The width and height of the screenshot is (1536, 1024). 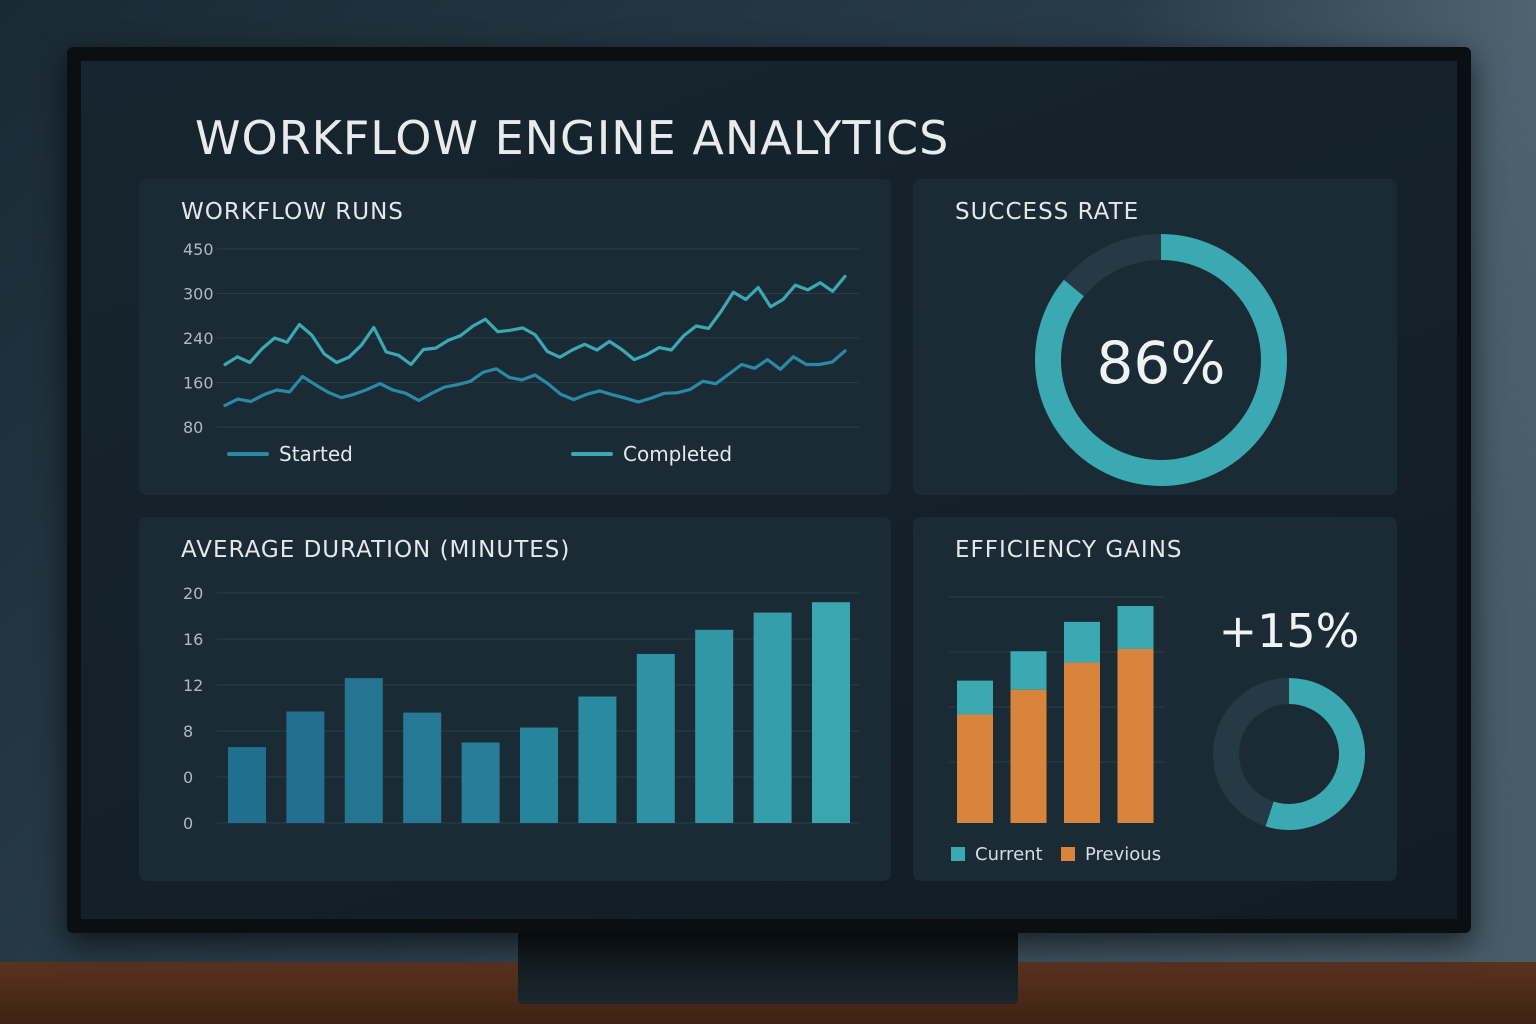 I want to click on average-duration-chart: 20 16 12 8 0 0, so click(x=521, y=708).